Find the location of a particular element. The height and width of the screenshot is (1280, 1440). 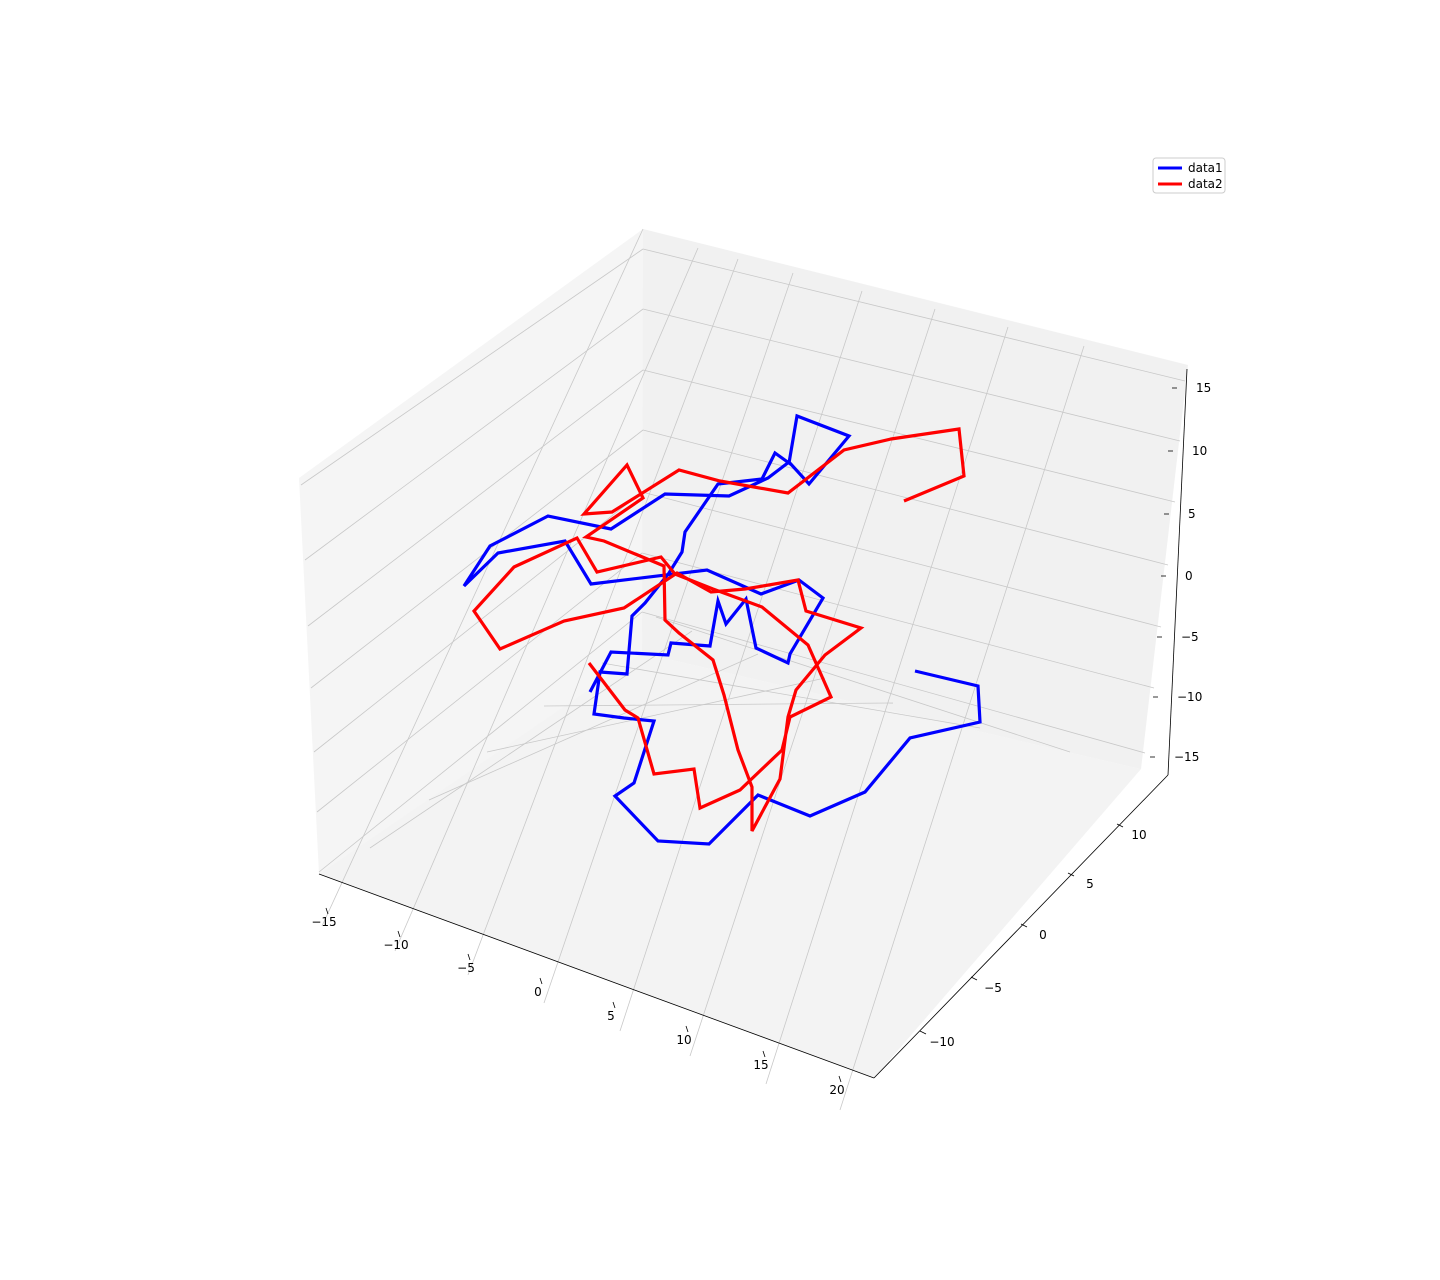

x-tick-label: 20 is located at coordinates (836, 1090).